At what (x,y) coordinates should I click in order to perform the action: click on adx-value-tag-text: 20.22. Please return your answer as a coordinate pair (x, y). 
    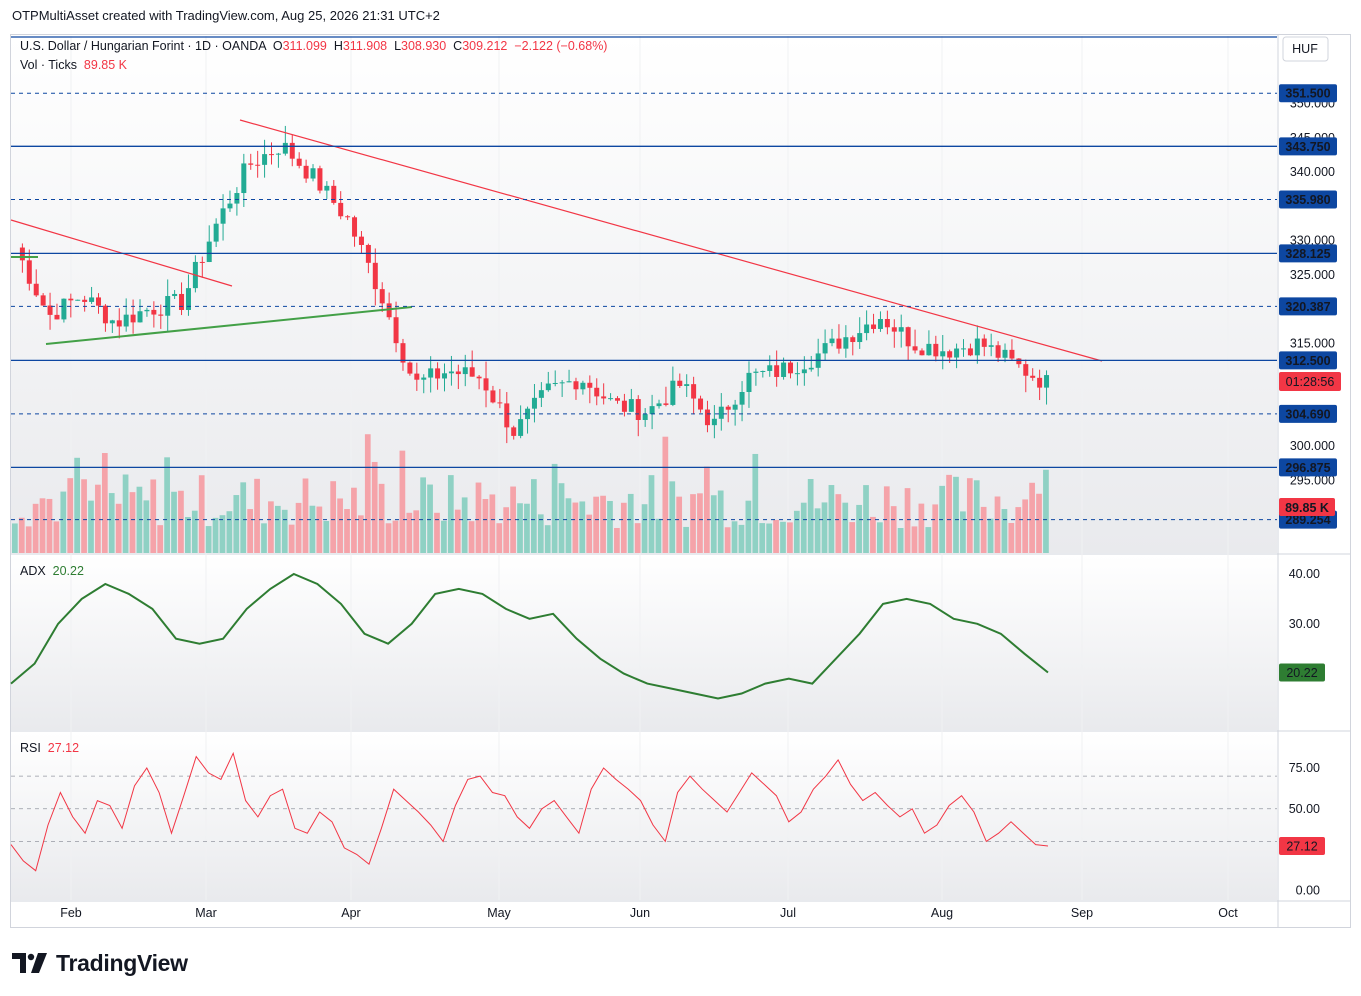
    Looking at the image, I should click on (1301, 673).